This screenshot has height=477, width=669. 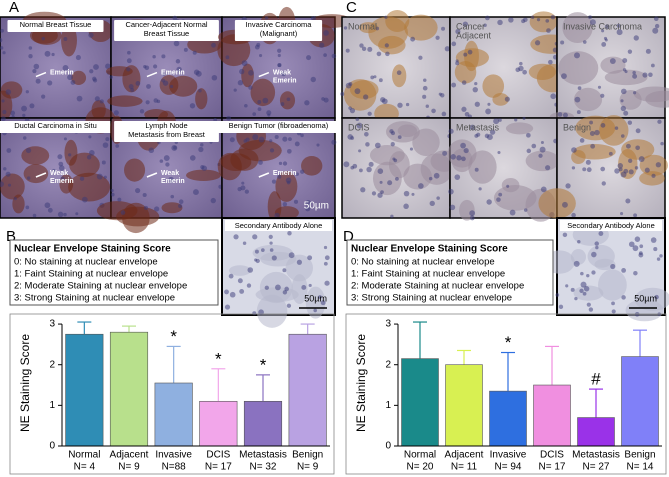 I want to click on key-line: 3: Strong Staining at nuclear envelope, so click(x=94, y=298).